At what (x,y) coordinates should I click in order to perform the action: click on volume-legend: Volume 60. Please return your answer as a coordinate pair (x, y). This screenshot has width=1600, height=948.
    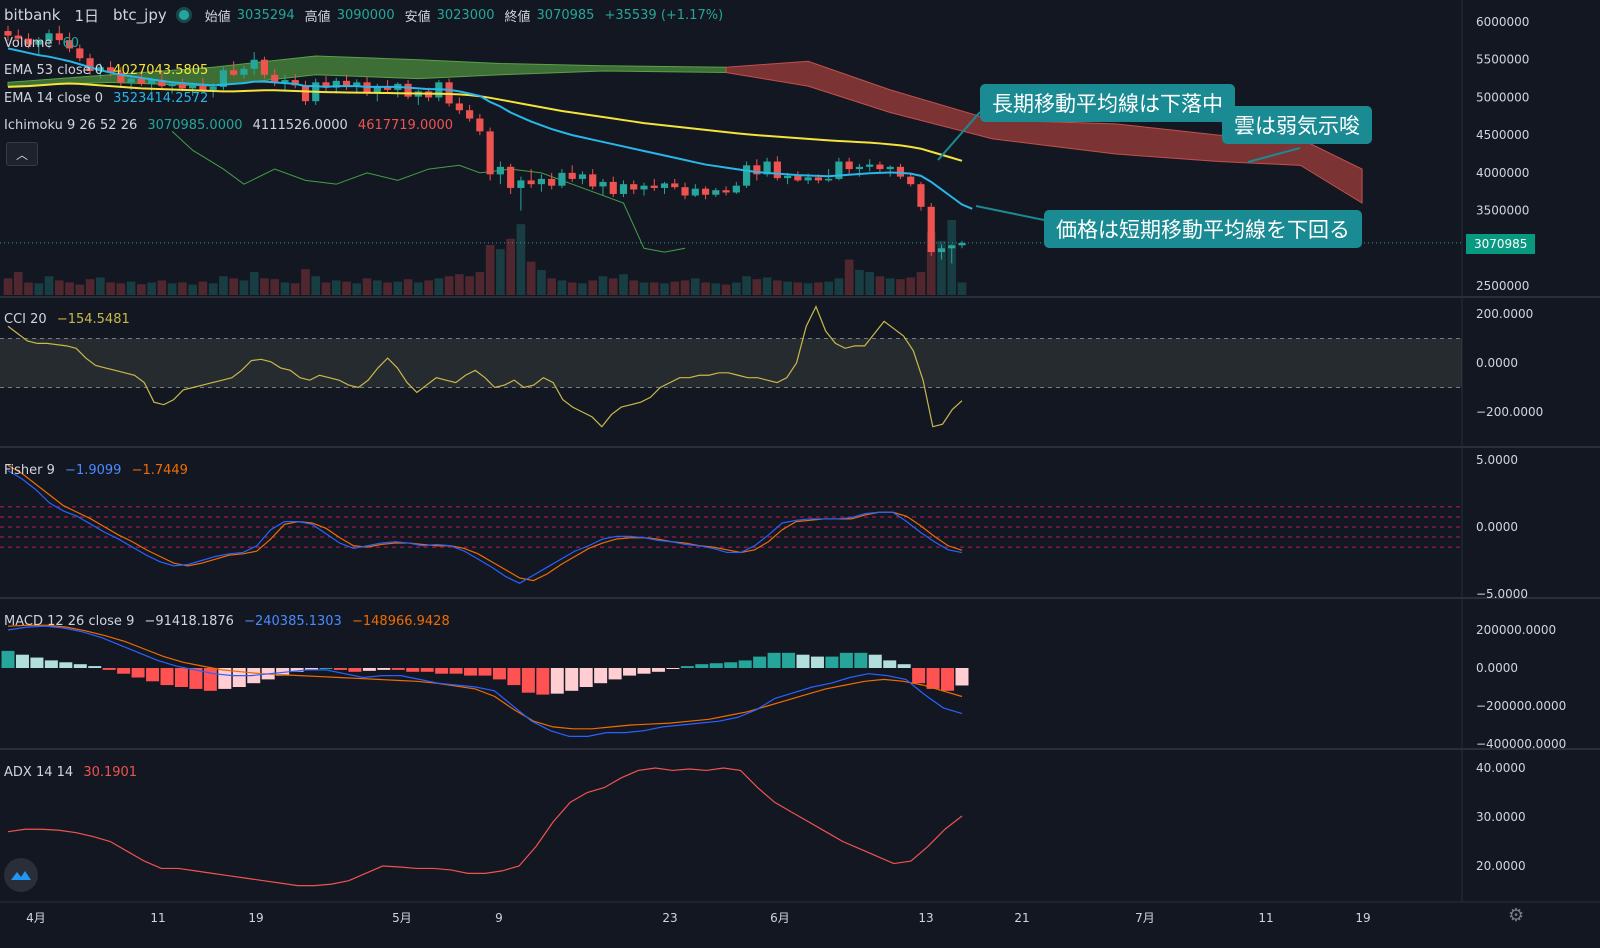
    Looking at the image, I should click on (41, 43).